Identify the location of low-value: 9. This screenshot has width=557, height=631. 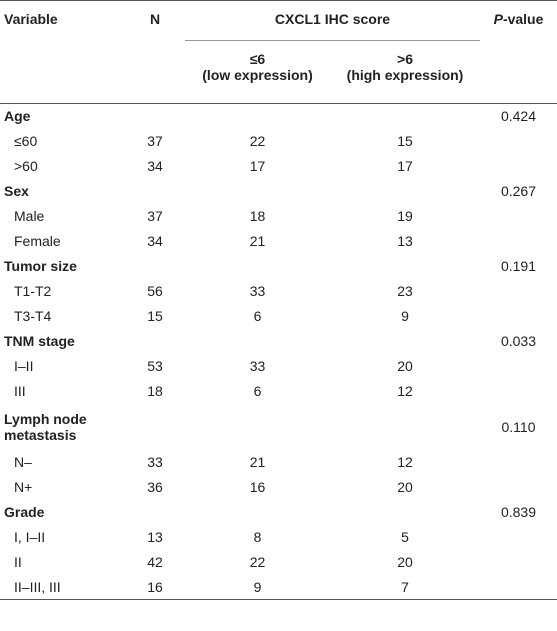
(257, 586).